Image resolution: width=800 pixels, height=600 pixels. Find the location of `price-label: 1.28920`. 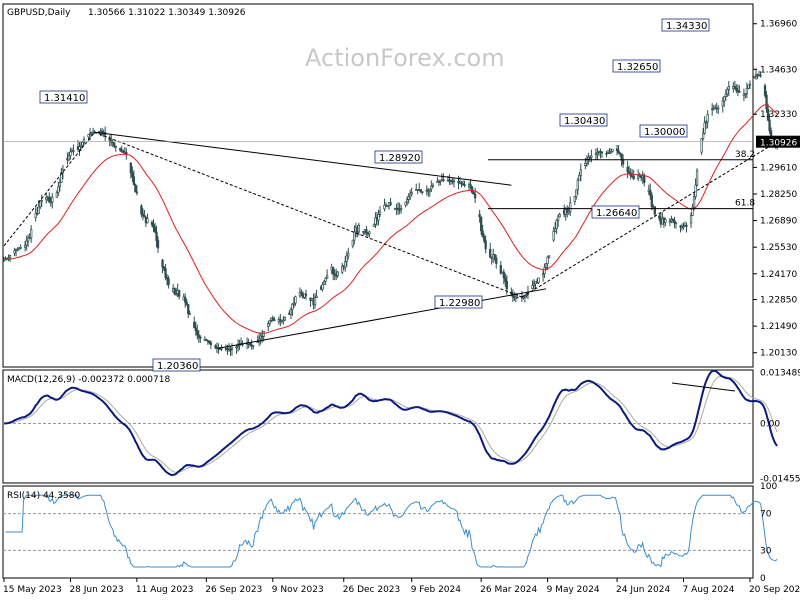

price-label: 1.28920 is located at coordinates (399, 158).